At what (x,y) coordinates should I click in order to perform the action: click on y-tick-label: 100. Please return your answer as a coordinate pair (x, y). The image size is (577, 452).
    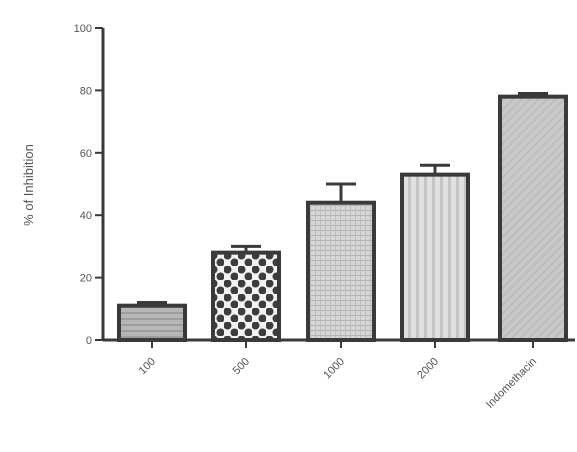
    Looking at the image, I should click on (83, 29).